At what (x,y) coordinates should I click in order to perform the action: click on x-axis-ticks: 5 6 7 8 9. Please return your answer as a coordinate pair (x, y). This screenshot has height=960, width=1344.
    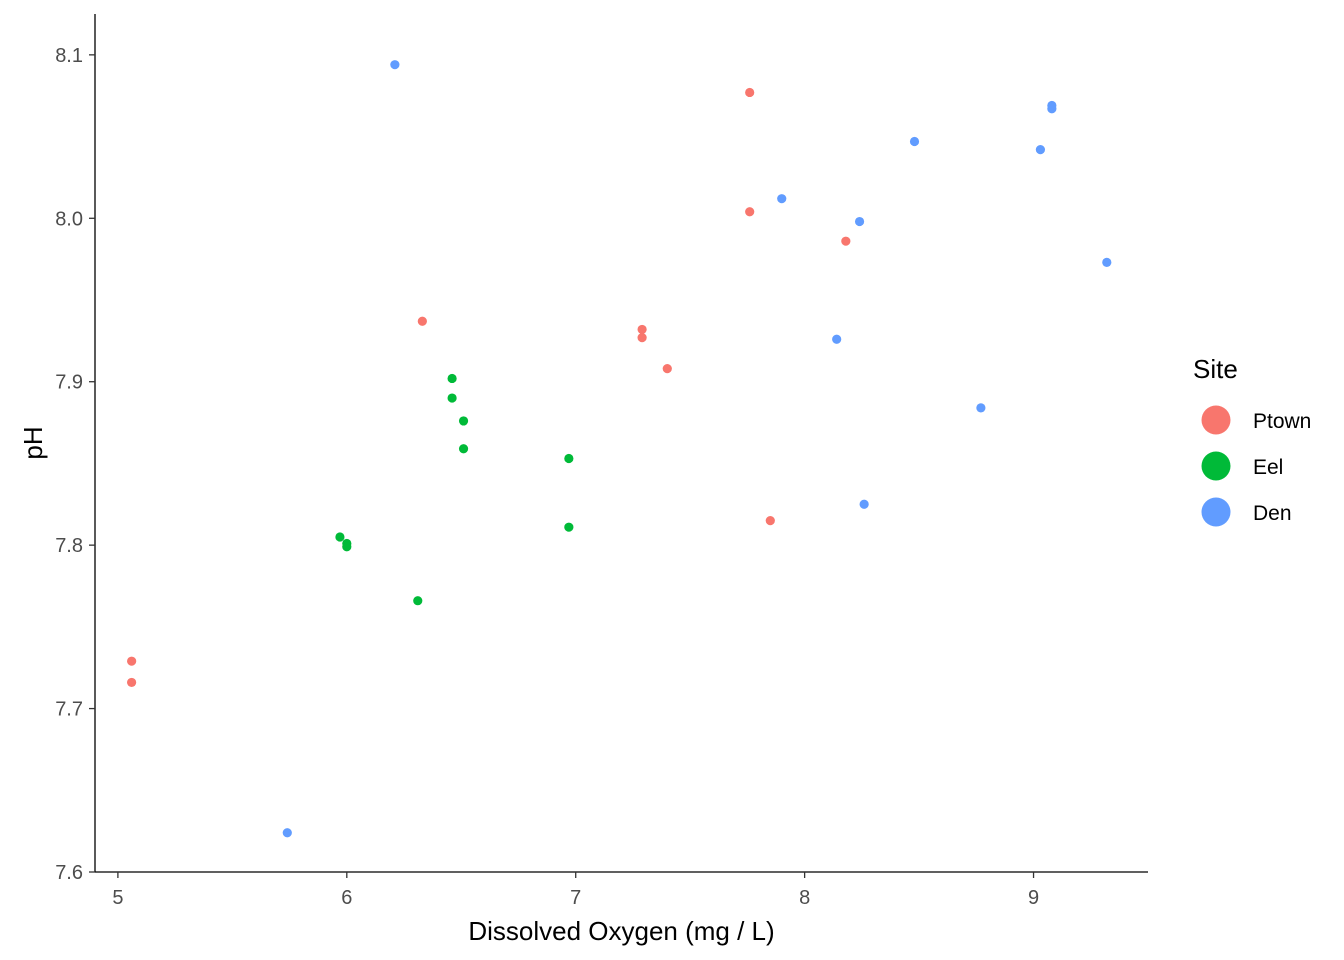
    Looking at the image, I should click on (575, 890).